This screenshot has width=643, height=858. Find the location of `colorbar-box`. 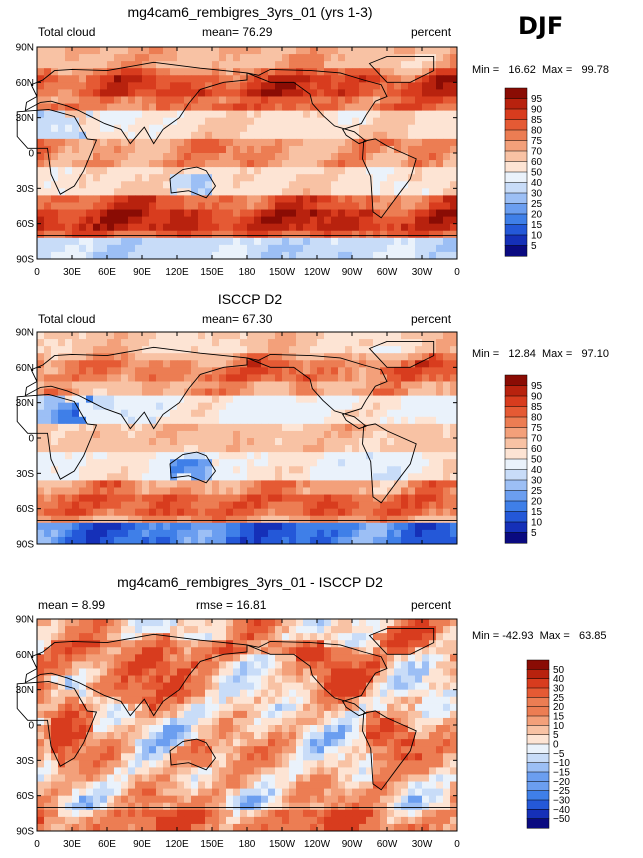

colorbar-box is located at coordinates (516, 527).